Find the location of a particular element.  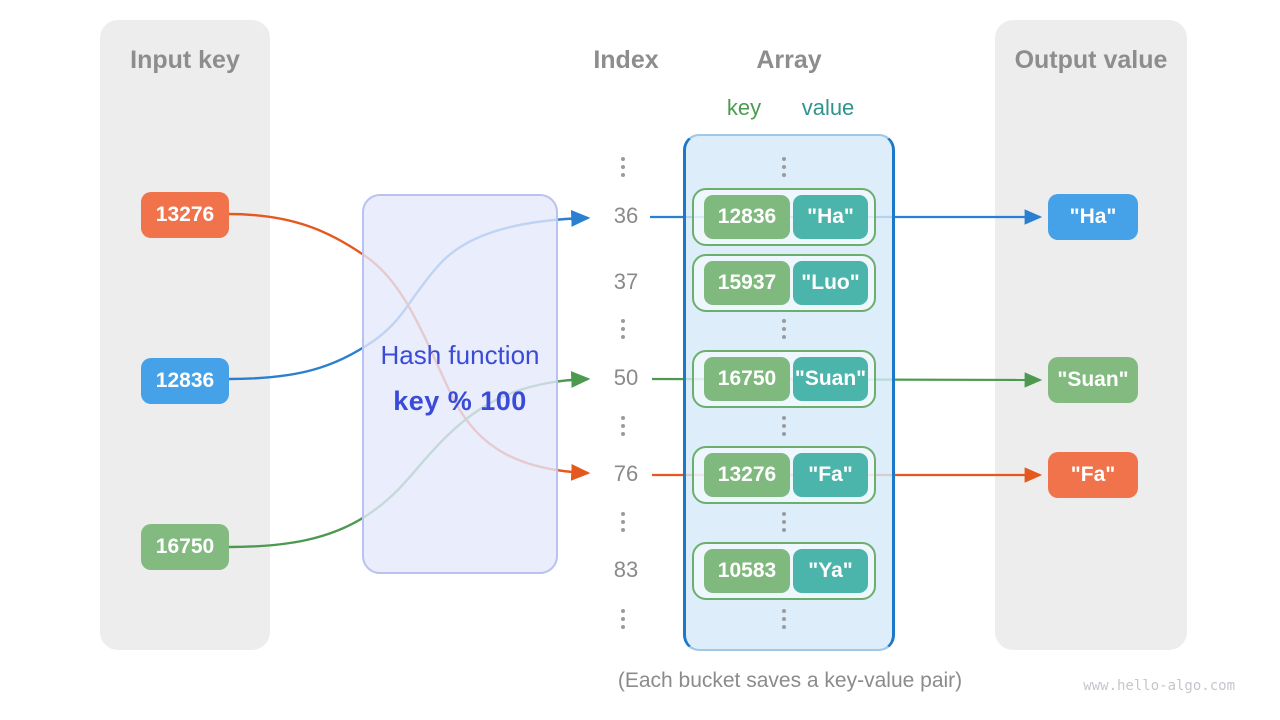

bucket-key: 12836 is located at coordinates (747, 217).